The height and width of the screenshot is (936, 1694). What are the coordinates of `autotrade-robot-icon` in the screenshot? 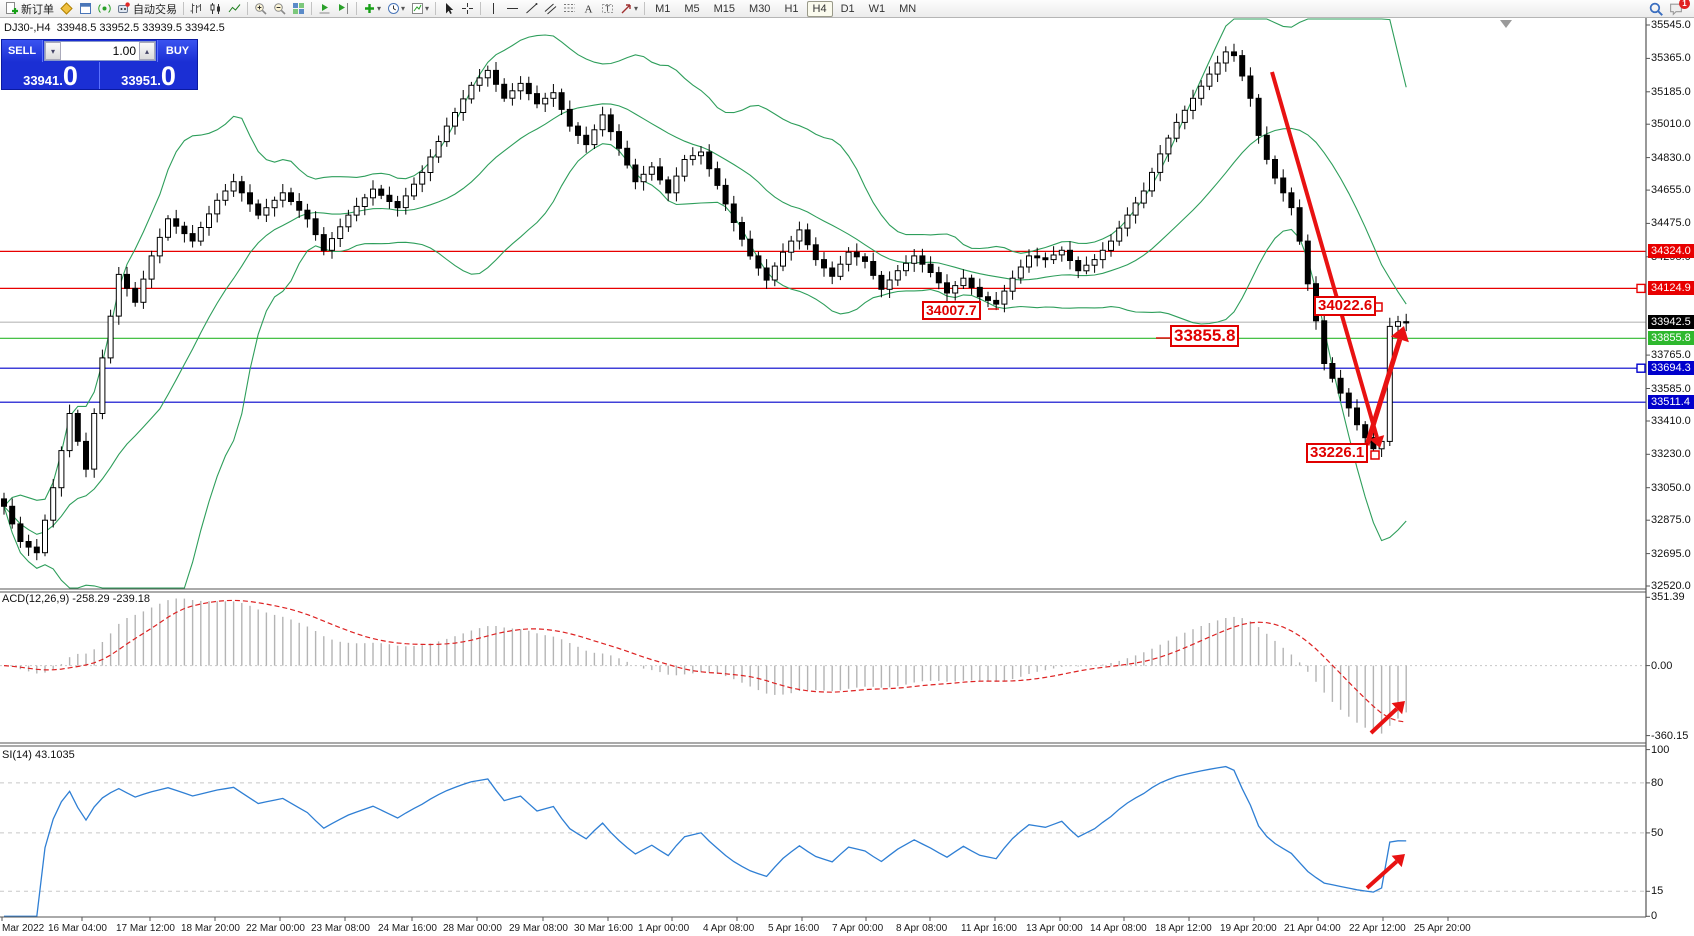 It's located at (124, 7).